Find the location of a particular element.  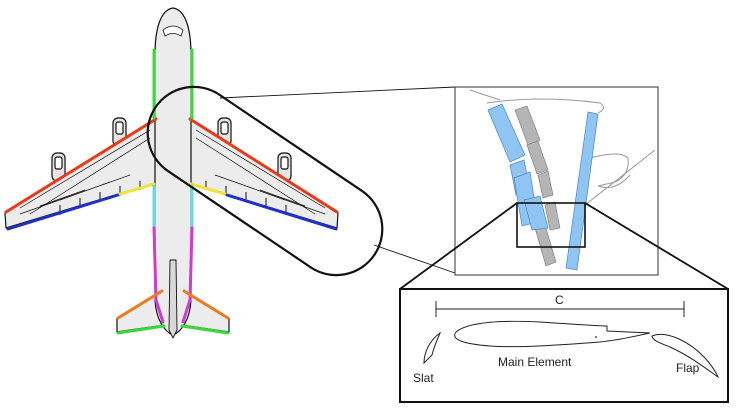

left-tail-leading-edge is located at coordinates (140, 304).